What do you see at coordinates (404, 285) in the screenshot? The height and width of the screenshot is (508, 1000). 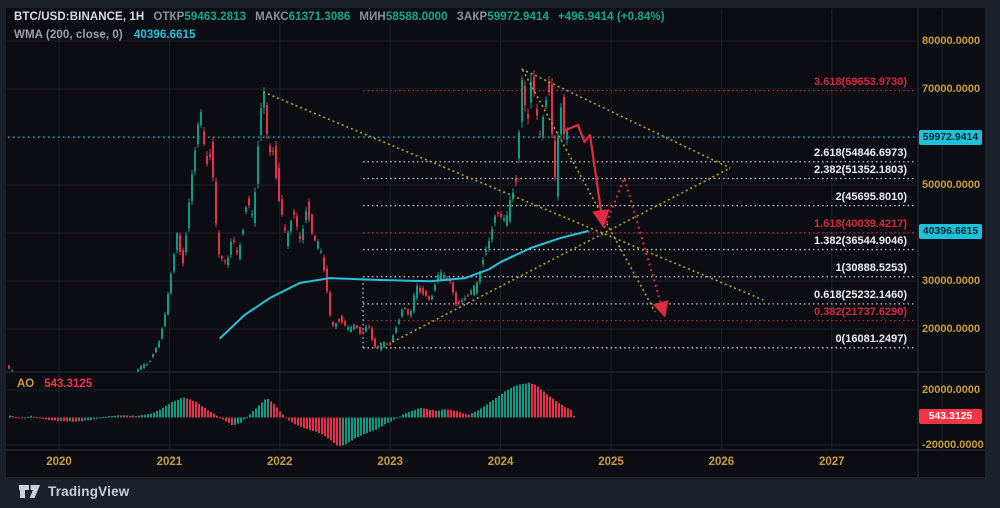 I see `wma-line` at bounding box center [404, 285].